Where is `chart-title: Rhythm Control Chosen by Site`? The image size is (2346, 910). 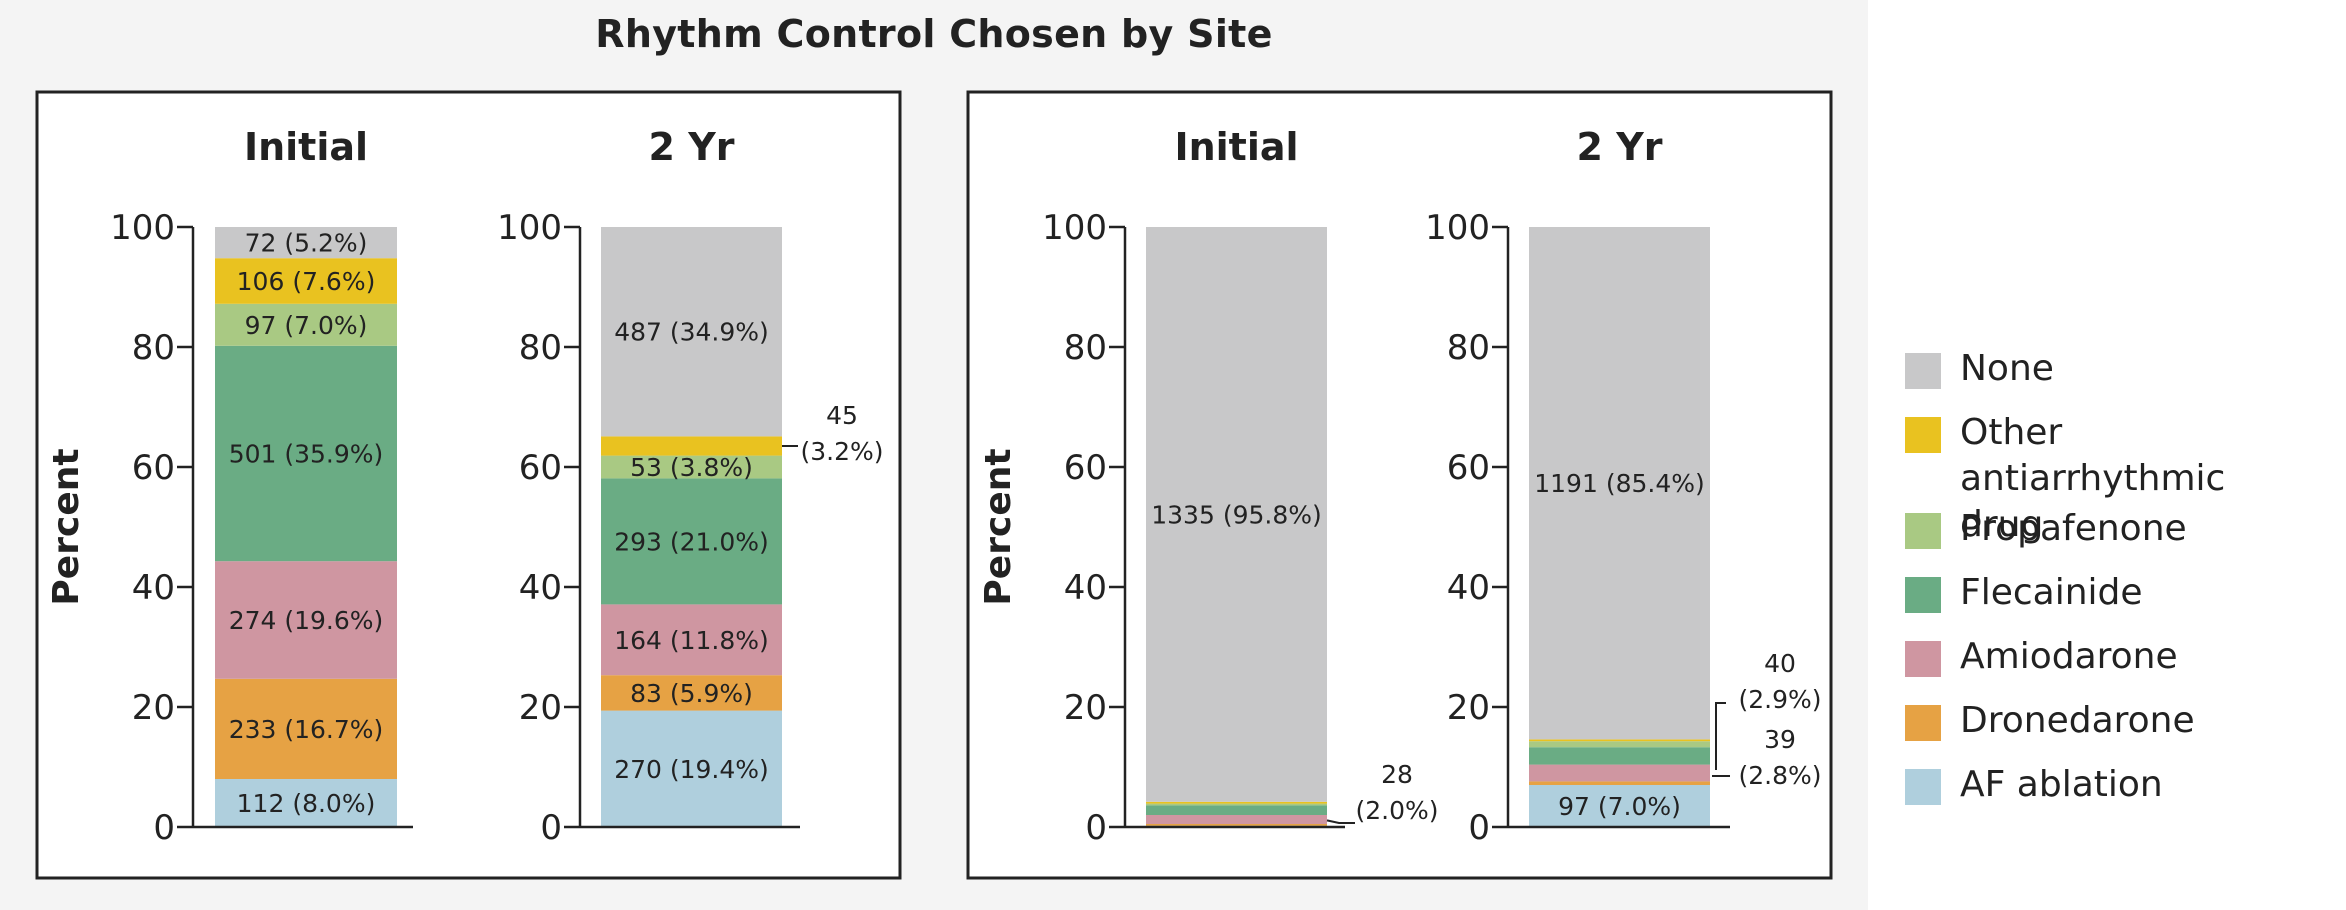
chart-title: Rhythm Control Chosen by Site is located at coordinates (934, 34).